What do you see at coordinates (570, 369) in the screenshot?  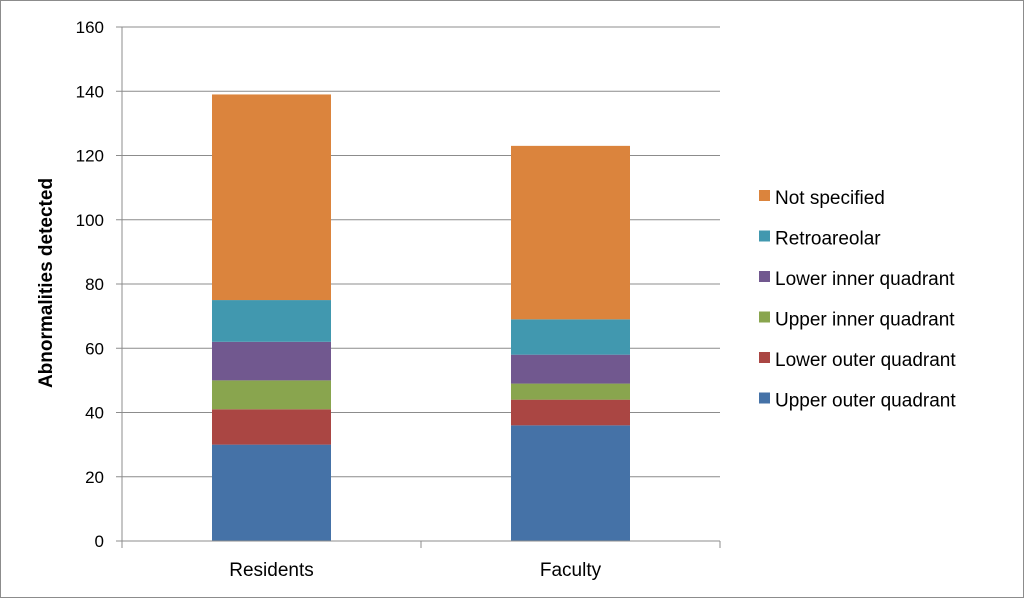 I see `bar-segment-faculty-lower-inner-quadrant` at bounding box center [570, 369].